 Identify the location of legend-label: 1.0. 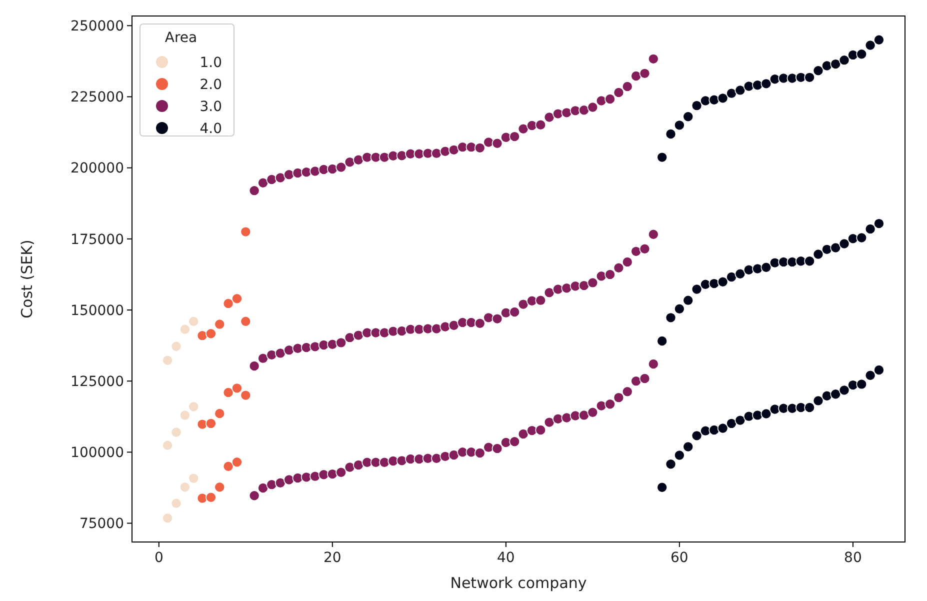
(211, 62).